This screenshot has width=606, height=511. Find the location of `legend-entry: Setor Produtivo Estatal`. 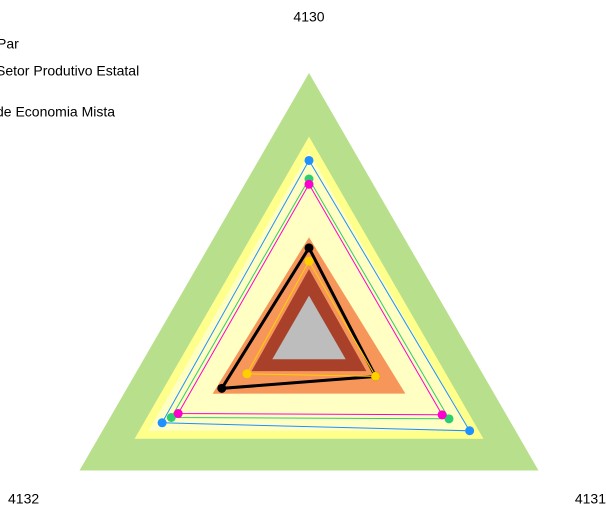

legend-entry: Setor Produtivo Estatal is located at coordinates (69, 71).